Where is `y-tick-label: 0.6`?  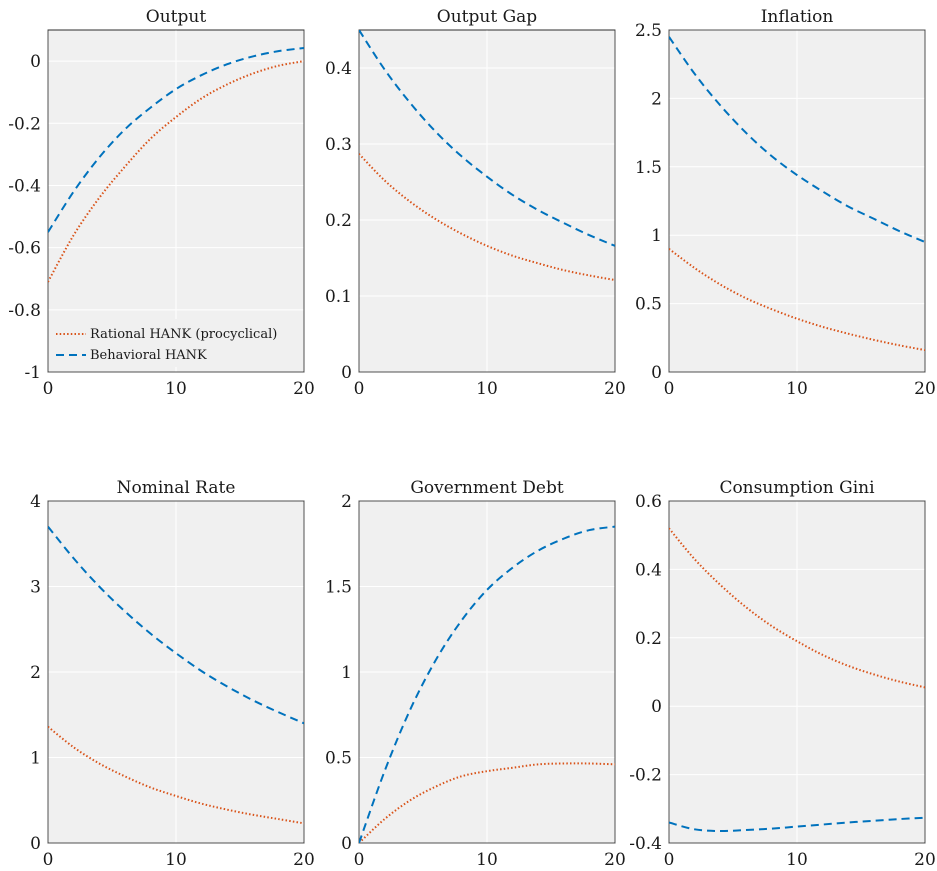 y-tick-label: 0.6 is located at coordinates (648, 502).